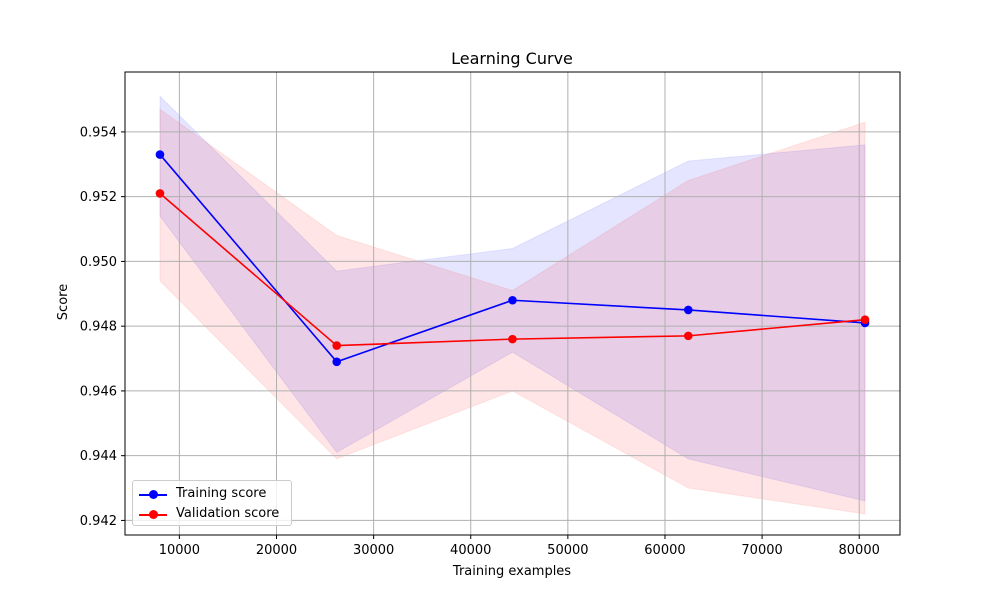  I want to click on legend-entry-training: Training score, so click(213, 495).